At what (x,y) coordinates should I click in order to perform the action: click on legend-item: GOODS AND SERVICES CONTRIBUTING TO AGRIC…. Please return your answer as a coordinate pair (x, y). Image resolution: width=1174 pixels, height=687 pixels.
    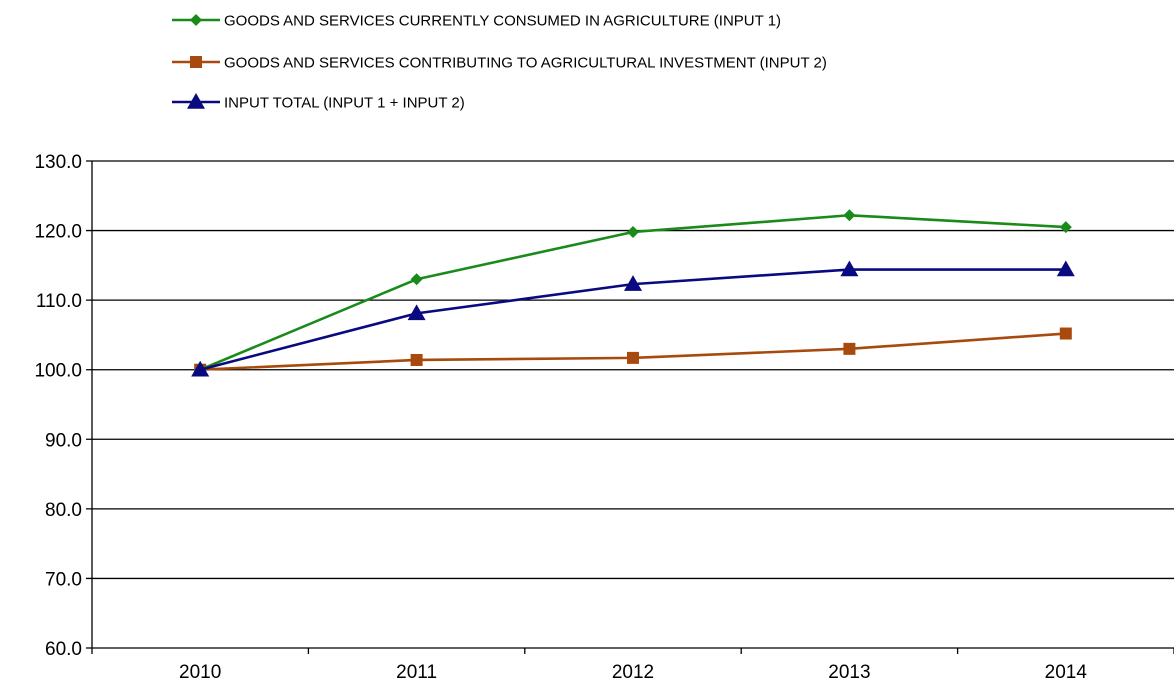
    Looking at the image, I should click on (499, 63).